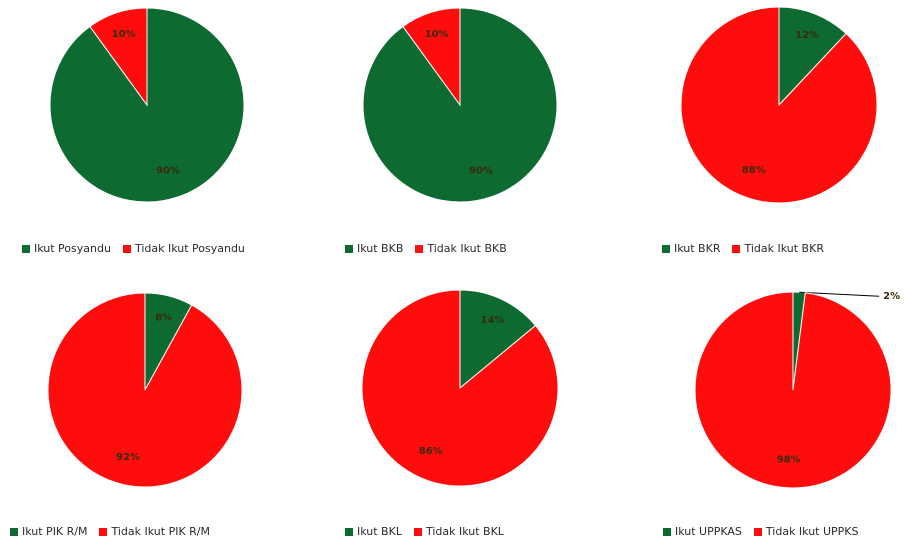  I want to click on legend-entry-tidak: Tidak Ikut UPPKS, so click(806, 531).